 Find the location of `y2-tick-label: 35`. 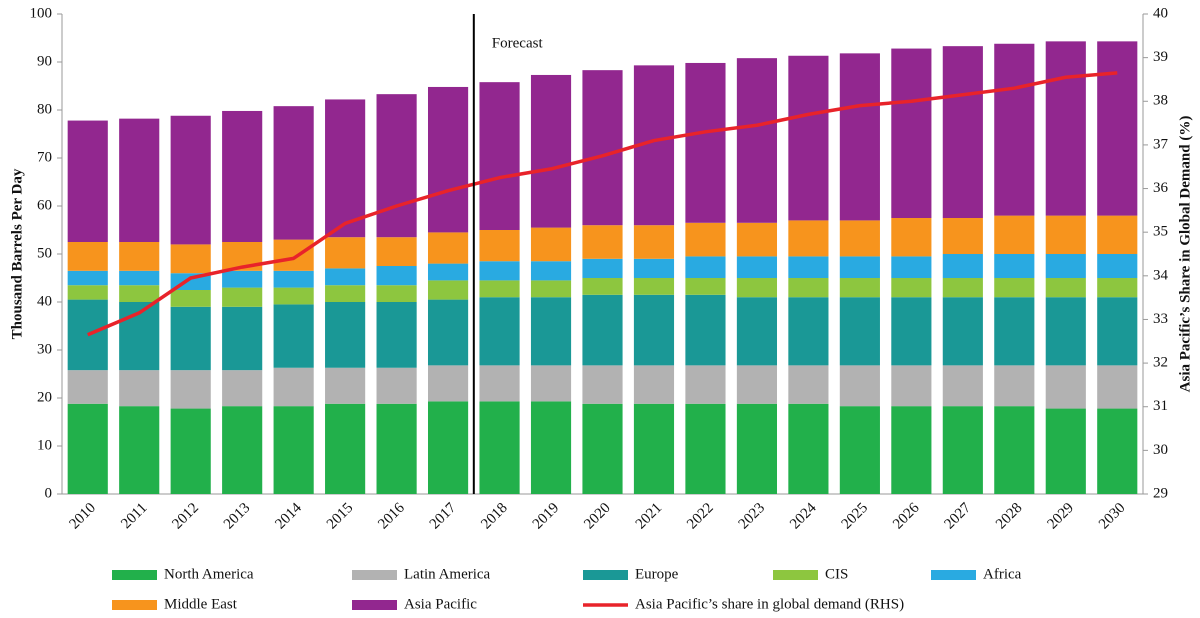

y2-tick-label: 35 is located at coordinates (1160, 232).